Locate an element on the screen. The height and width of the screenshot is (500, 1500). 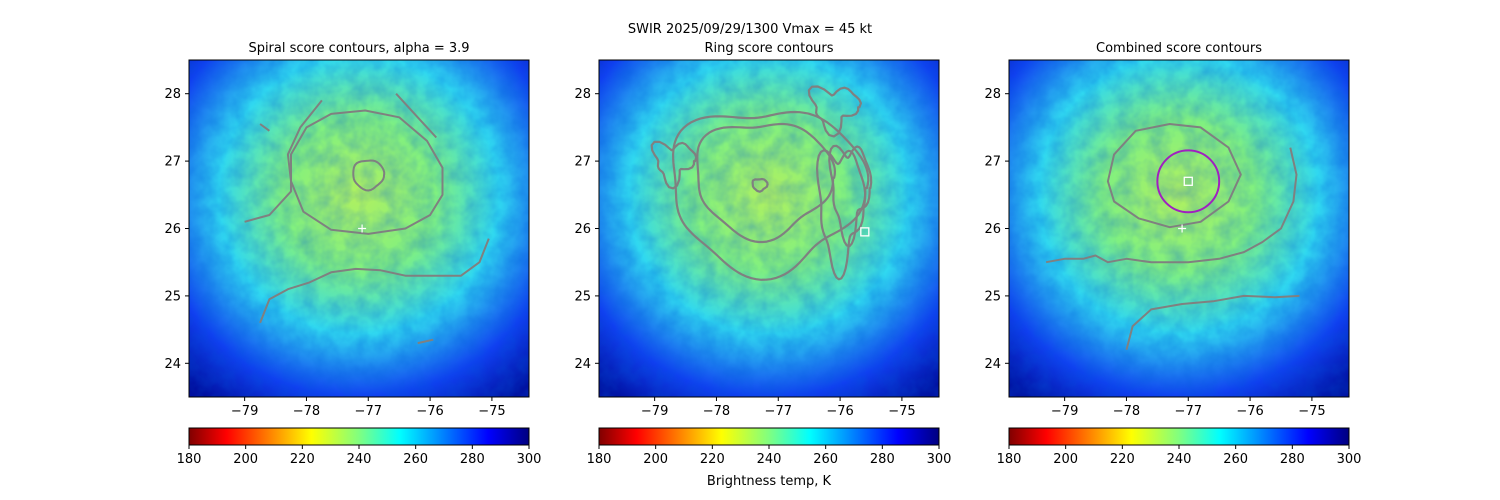
panel-title: Spiral score contours, alpha = 3.9 is located at coordinates (358, 48).